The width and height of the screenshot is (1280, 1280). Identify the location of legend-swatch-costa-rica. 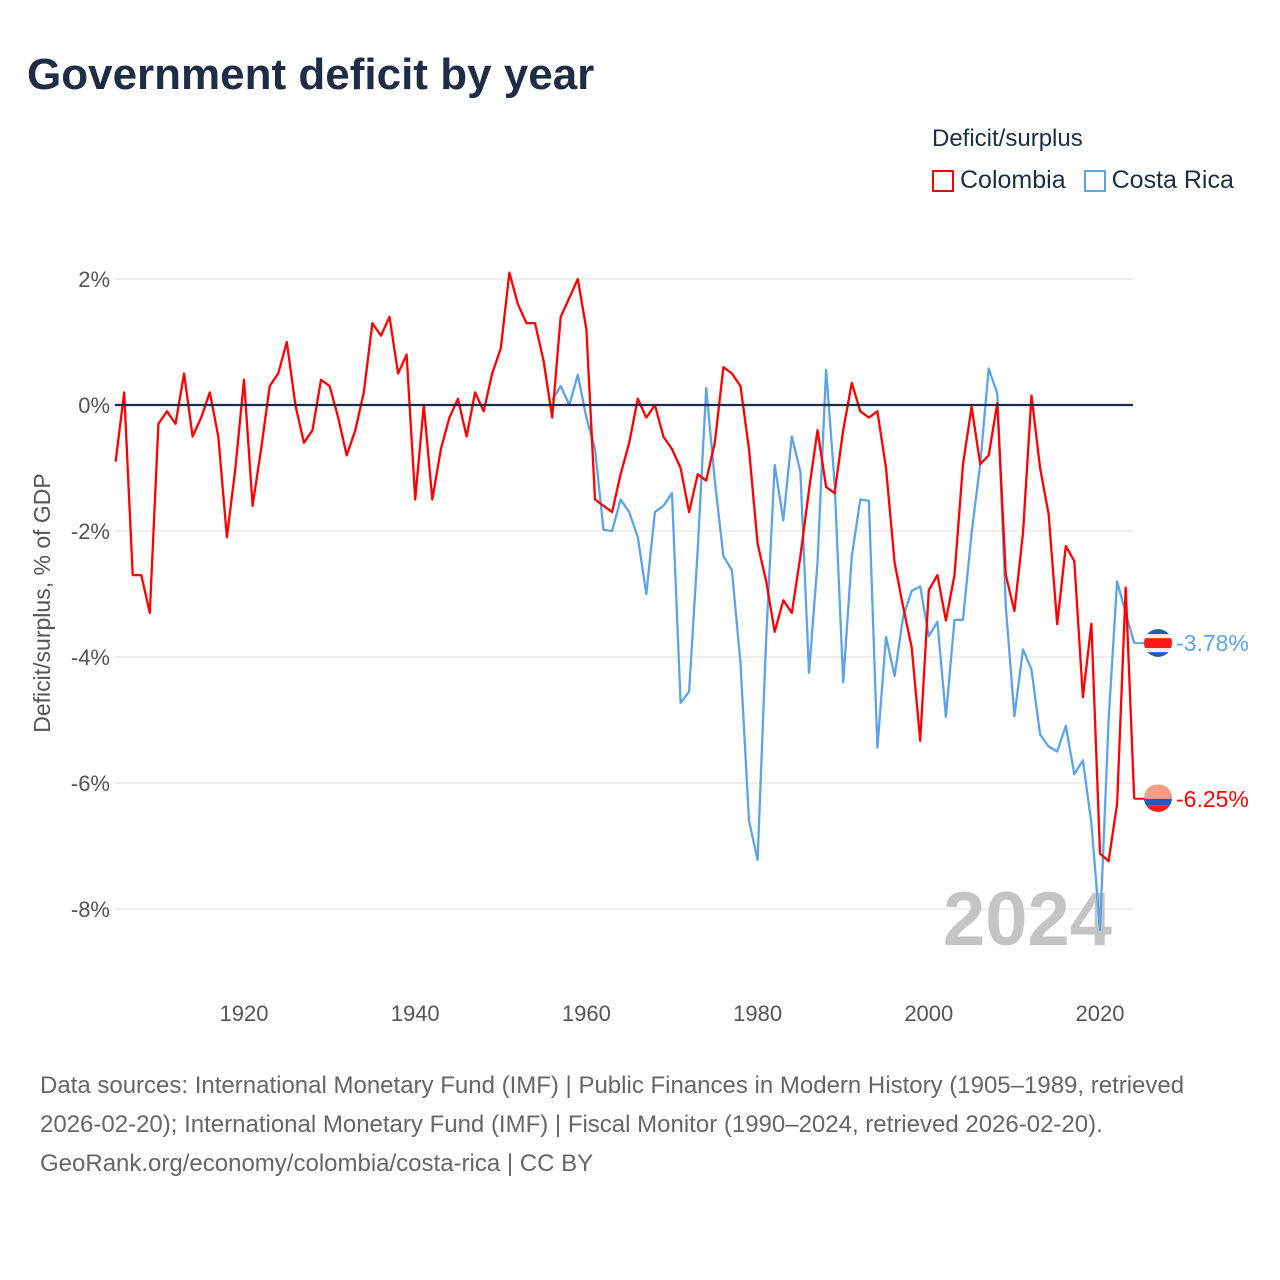
(1094, 180).